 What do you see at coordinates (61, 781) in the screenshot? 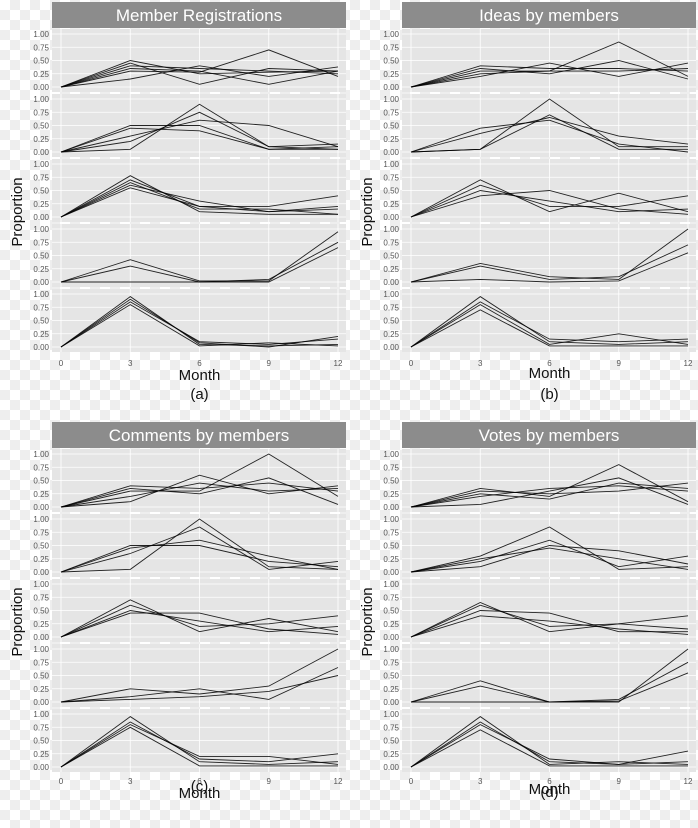
I see `x-tick-label: 0` at bounding box center [61, 781].